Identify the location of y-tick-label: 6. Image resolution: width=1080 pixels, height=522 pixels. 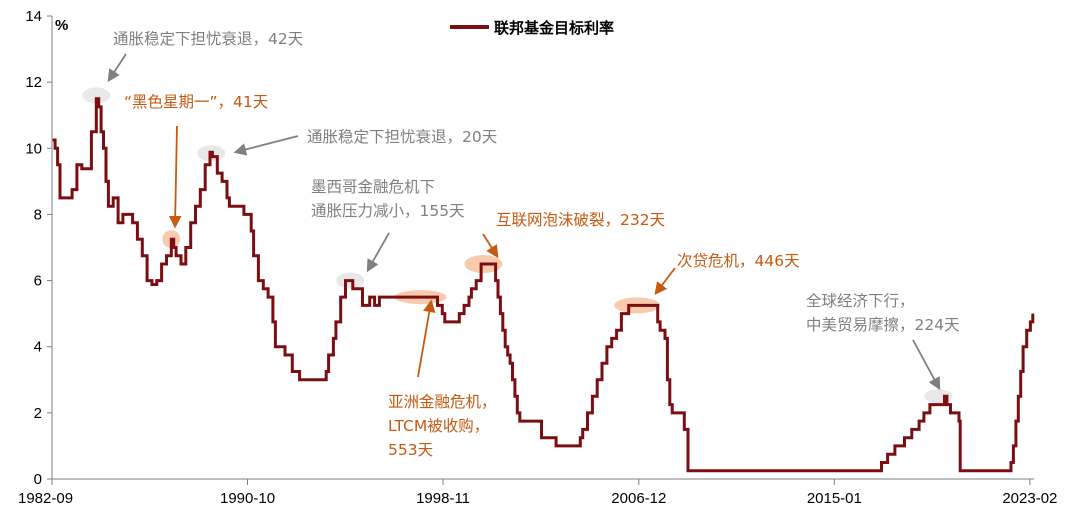
(38, 281).